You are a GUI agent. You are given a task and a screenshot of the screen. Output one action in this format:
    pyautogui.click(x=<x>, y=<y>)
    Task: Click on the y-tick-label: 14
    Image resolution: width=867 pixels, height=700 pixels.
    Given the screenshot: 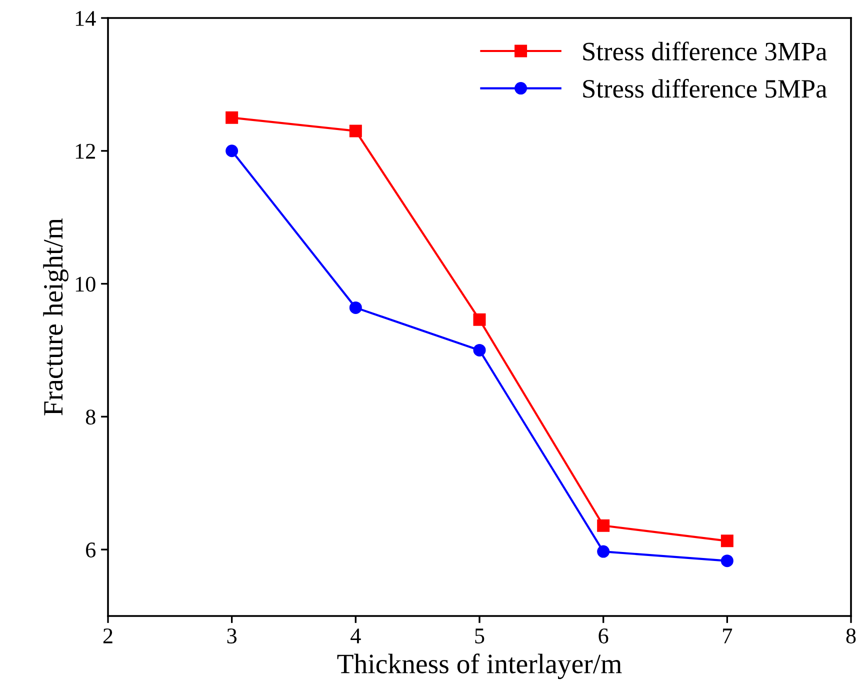 What is the action you would take?
    pyautogui.click(x=86, y=18)
    